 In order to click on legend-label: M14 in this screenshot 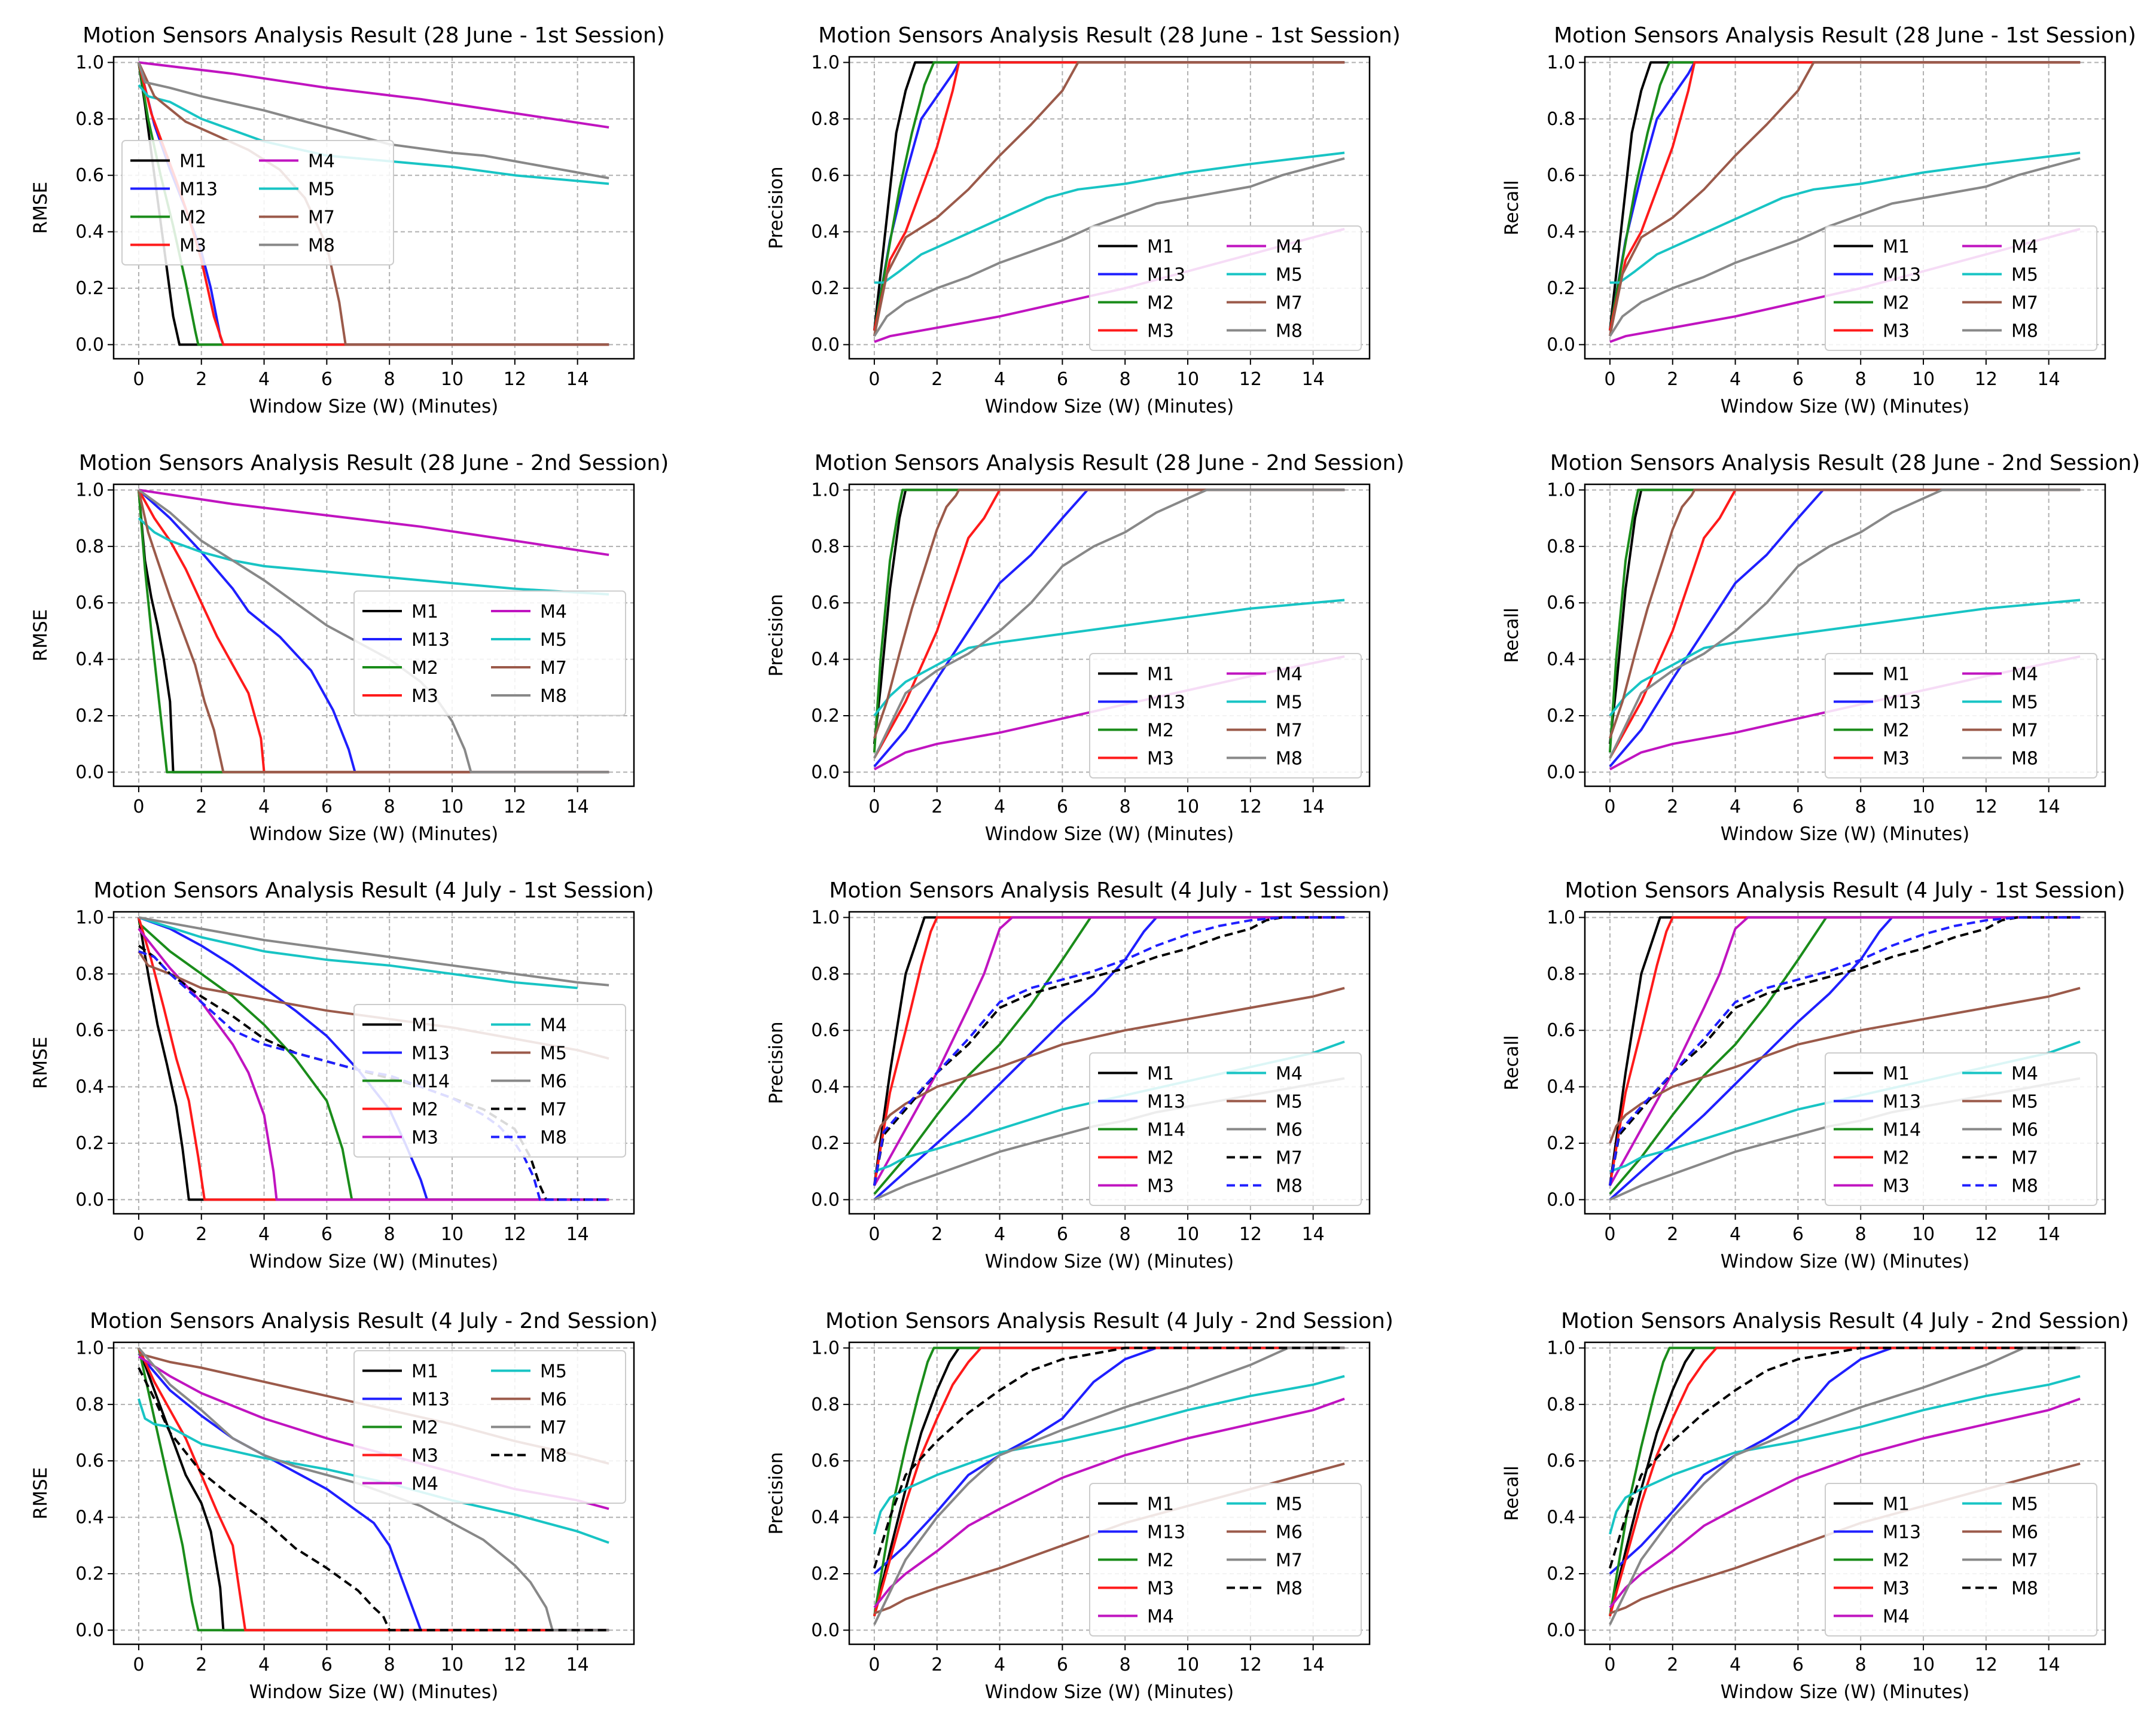, I will do `click(1166, 1130)`.